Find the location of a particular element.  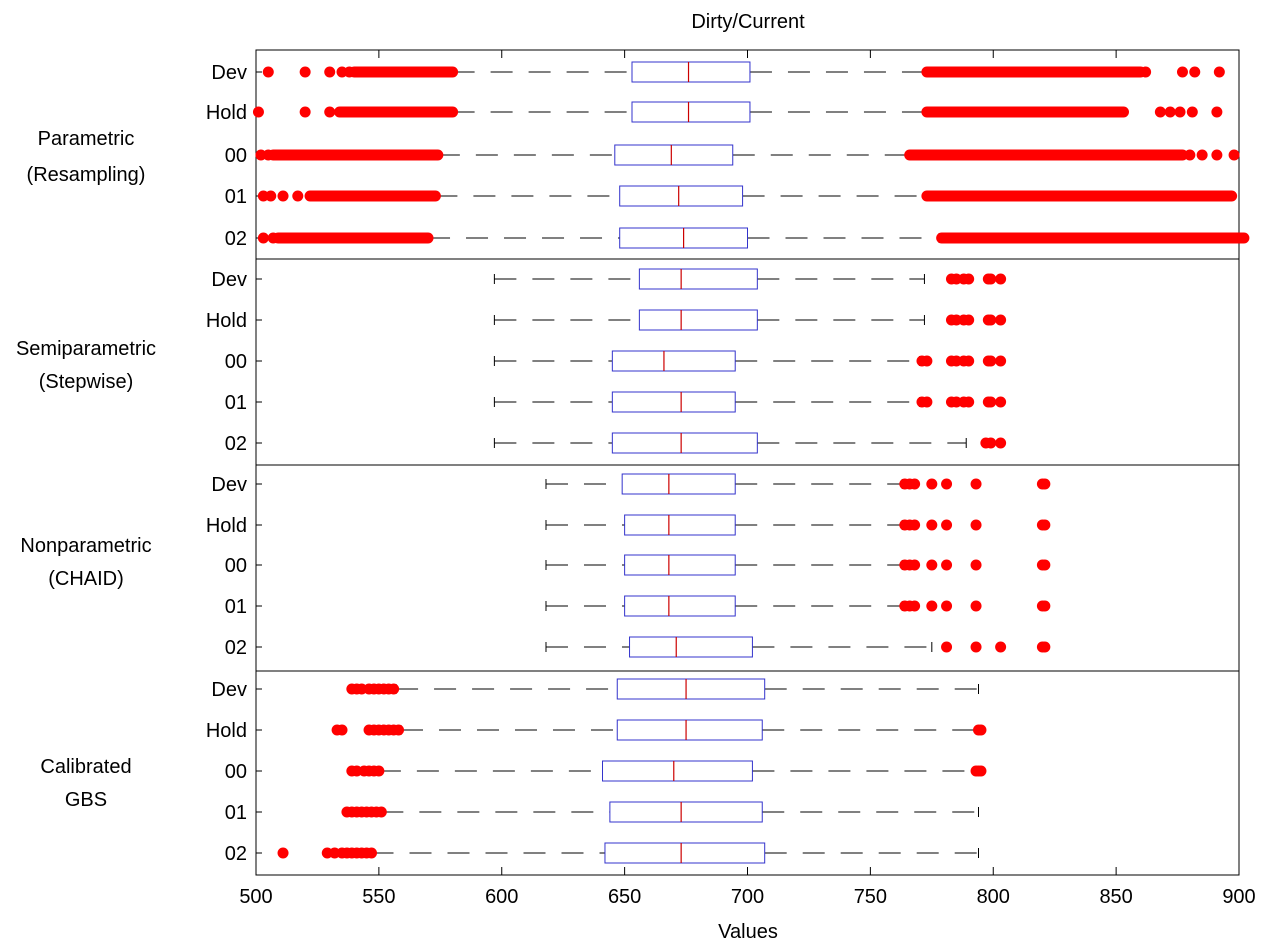

group-label: GBS is located at coordinates (86, 800).